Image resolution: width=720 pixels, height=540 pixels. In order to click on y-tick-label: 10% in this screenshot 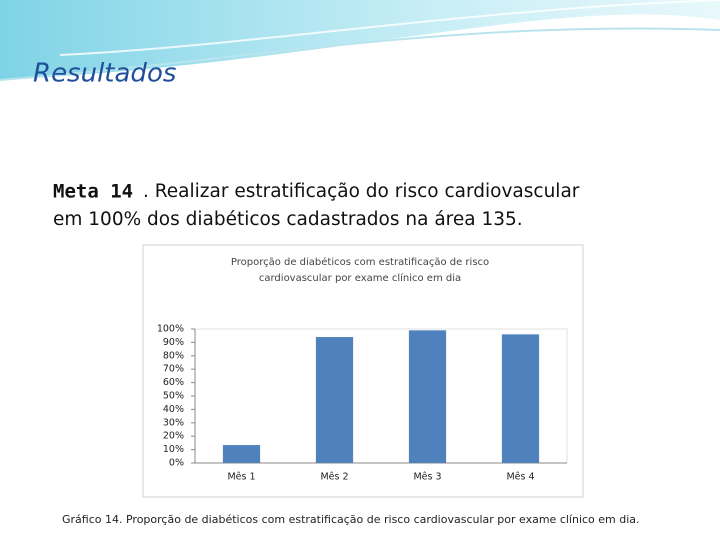, I will do `click(173, 449)`.